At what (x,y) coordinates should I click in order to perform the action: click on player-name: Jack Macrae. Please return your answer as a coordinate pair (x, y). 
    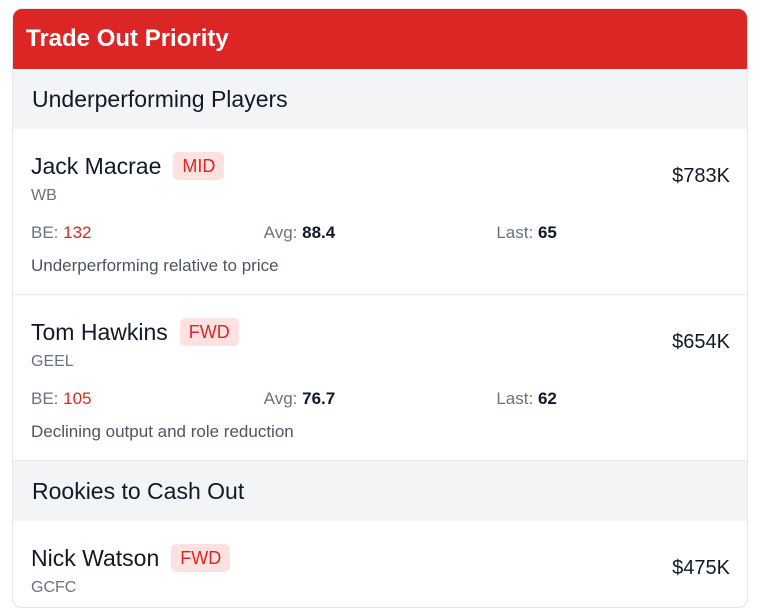
    Looking at the image, I should click on (96, 165).